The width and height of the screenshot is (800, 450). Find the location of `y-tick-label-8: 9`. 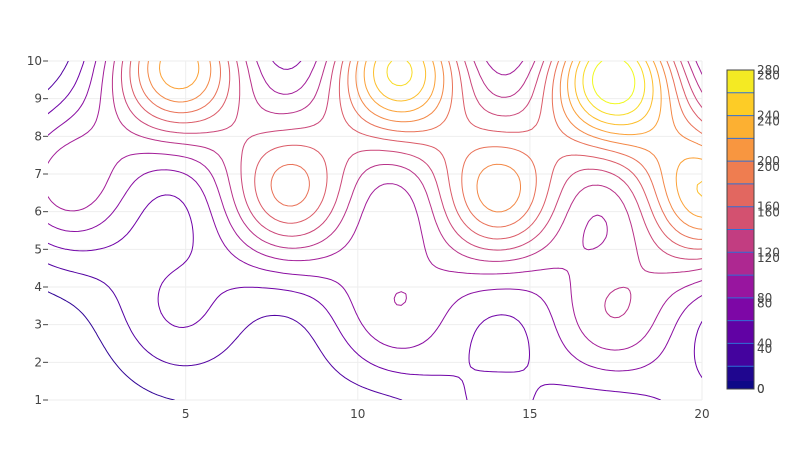

y-tick-label-8: 9 is located at coordinates (38, 99).